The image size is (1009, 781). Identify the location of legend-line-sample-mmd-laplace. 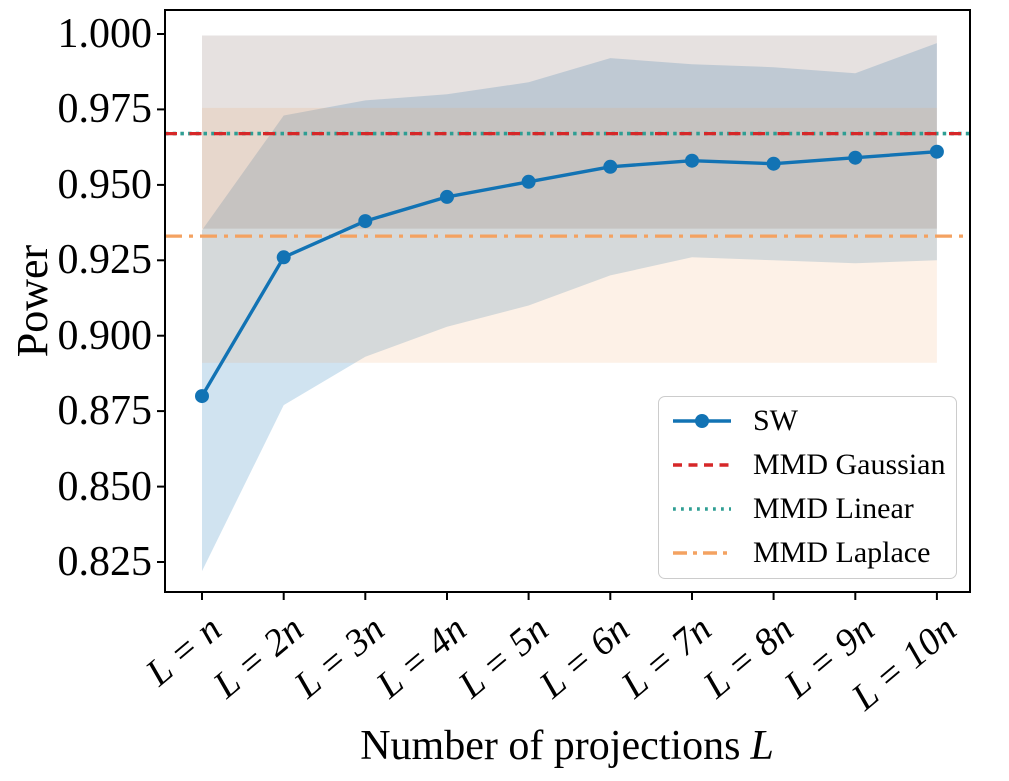
(702, 553).